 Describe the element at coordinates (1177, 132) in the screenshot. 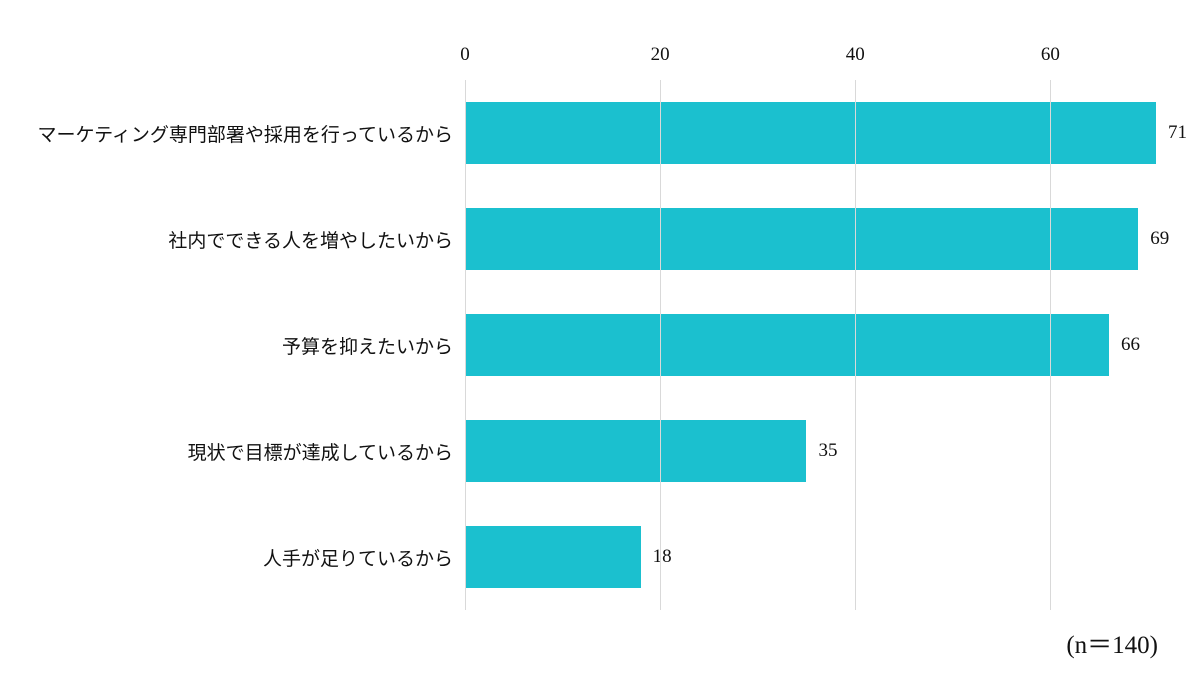

I see `value-label: 71` at that location.